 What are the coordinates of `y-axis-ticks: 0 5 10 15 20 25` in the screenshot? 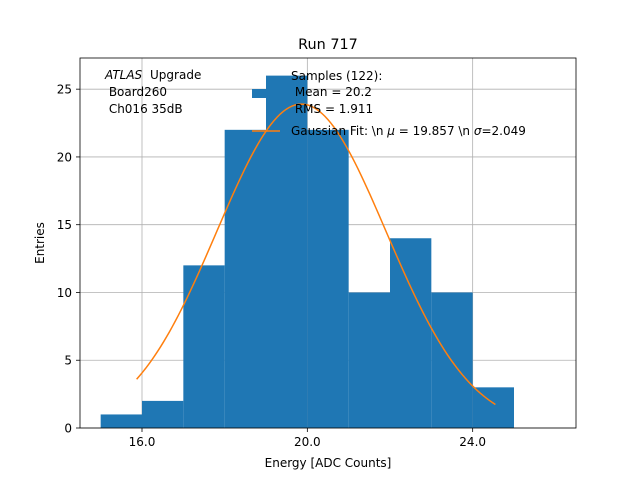 It's located at (68, 259).